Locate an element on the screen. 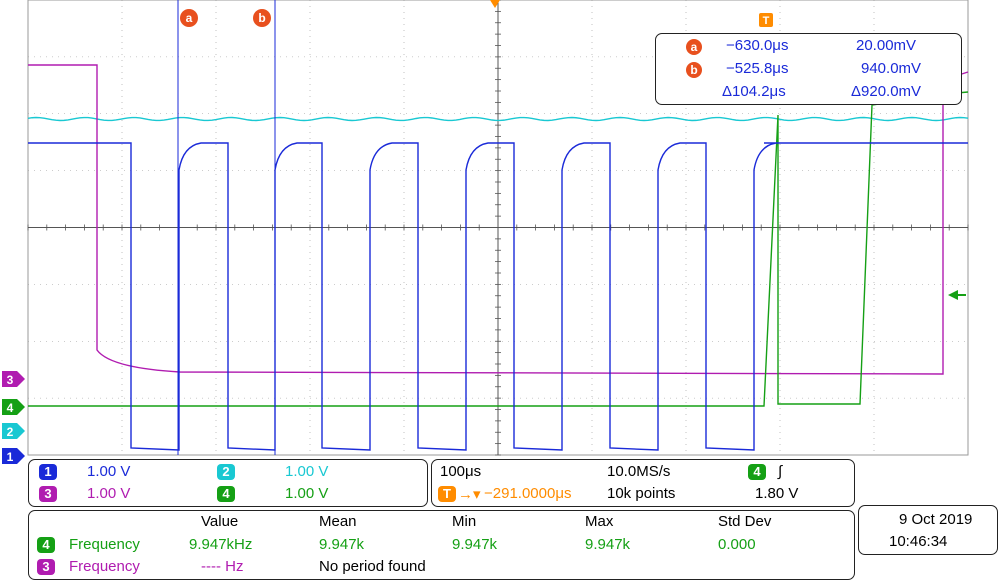  ch1-scale: 1.00 V is located at coordinates (109, 471).